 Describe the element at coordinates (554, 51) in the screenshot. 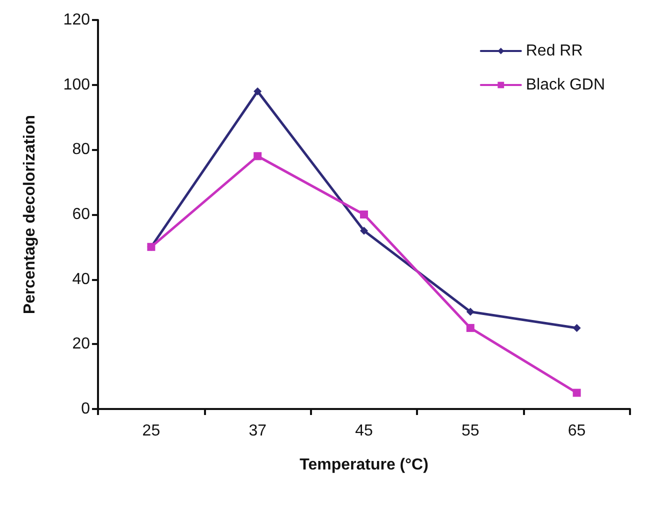

I see `legend-label: Red RR` at that location.